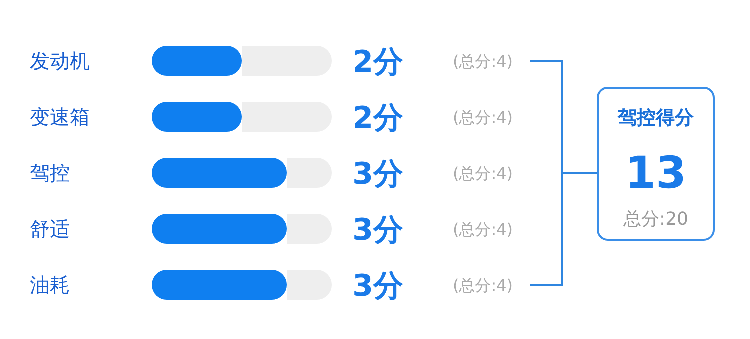 Image resolution: width=750 pixels, height=339 pixels. What do you see at coordinates (656, 118) in the screenshot?
I see `text: 驾控得分` at bounding box center [656, 118].